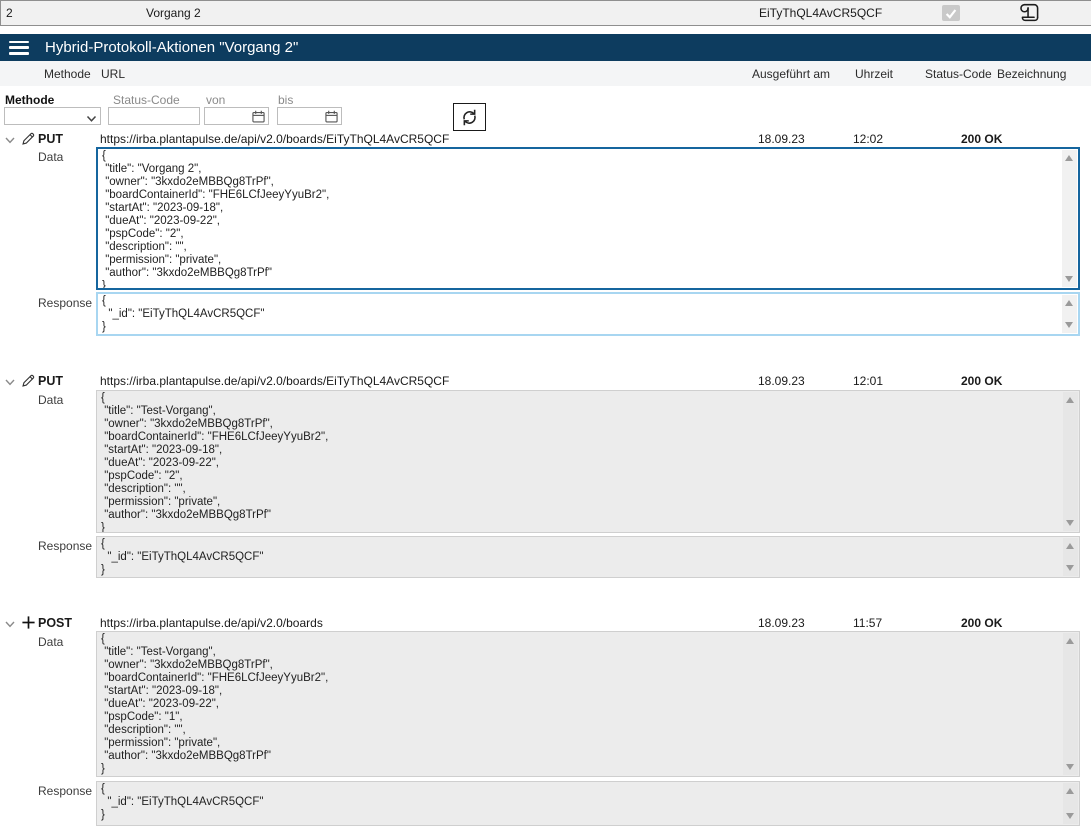  Describe the element at coordinates (28, 624) in the screenshot. I see `plus-icon` at that location.